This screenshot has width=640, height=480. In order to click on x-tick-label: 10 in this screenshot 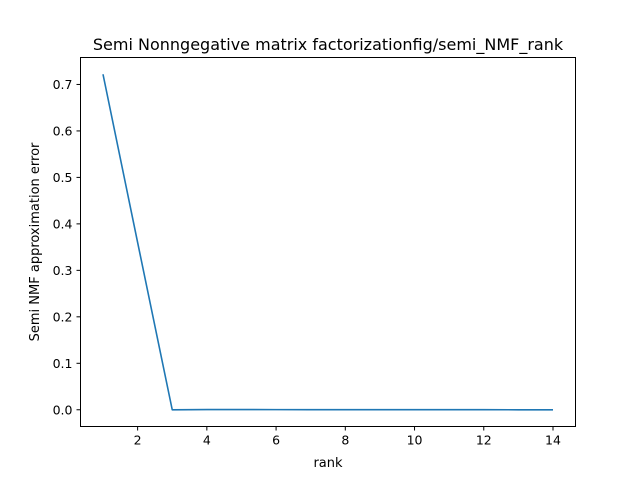, I will do `click(415, 440)`.